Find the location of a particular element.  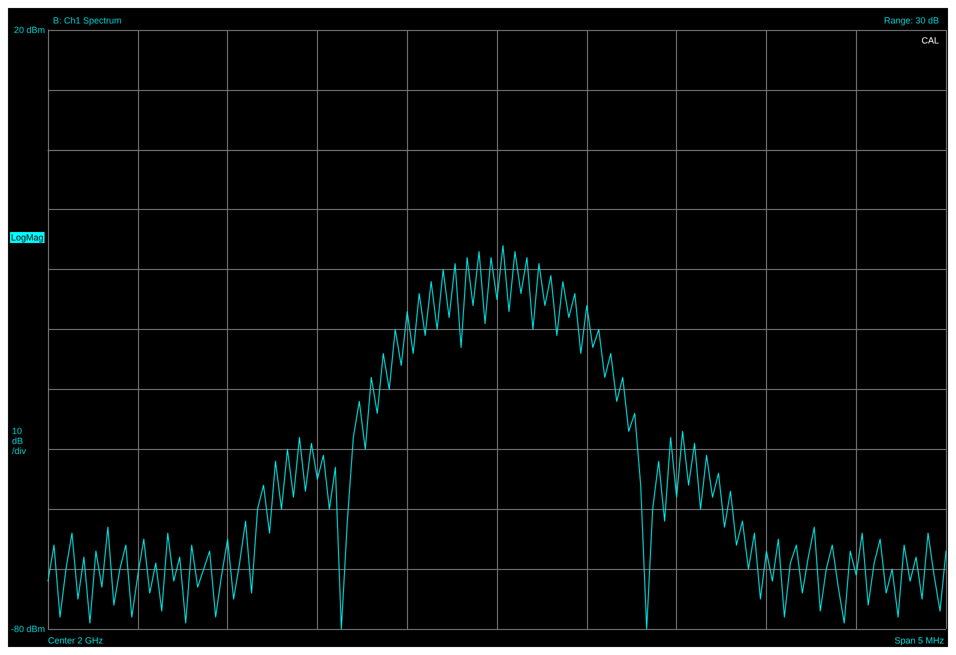

y-tick-label: -80 dBm is located at coordinates (28, 629).